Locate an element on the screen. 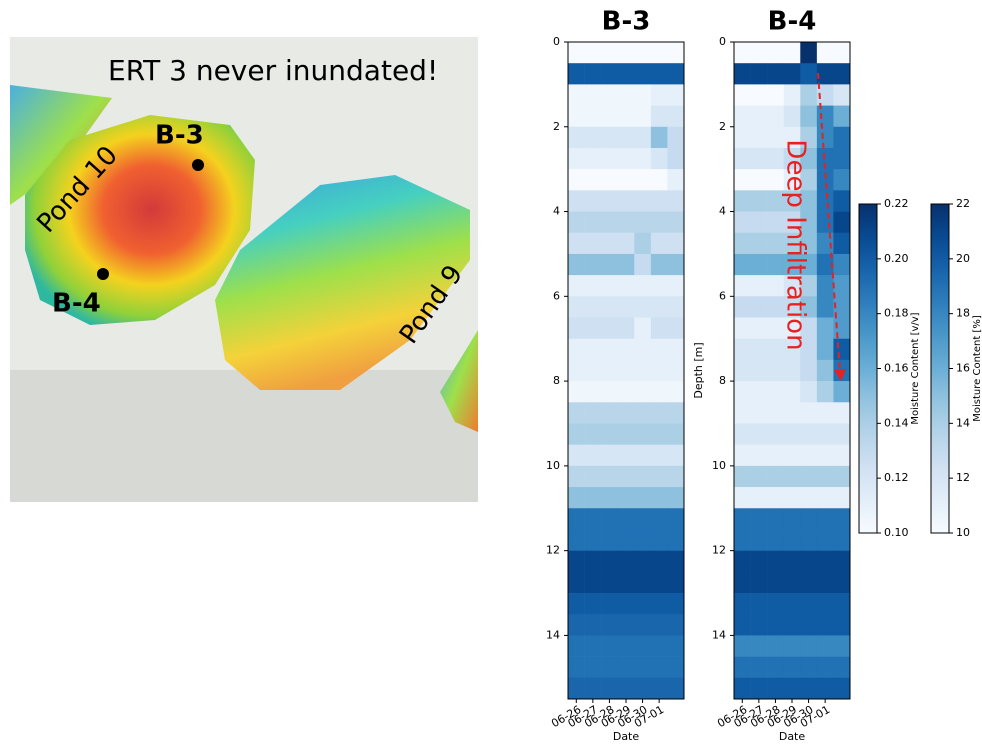 Image resolution: width=982 pixels, height=744 pixels. colorbar-label: Moisture Content [v/v] is located at coordinates (915, 368).